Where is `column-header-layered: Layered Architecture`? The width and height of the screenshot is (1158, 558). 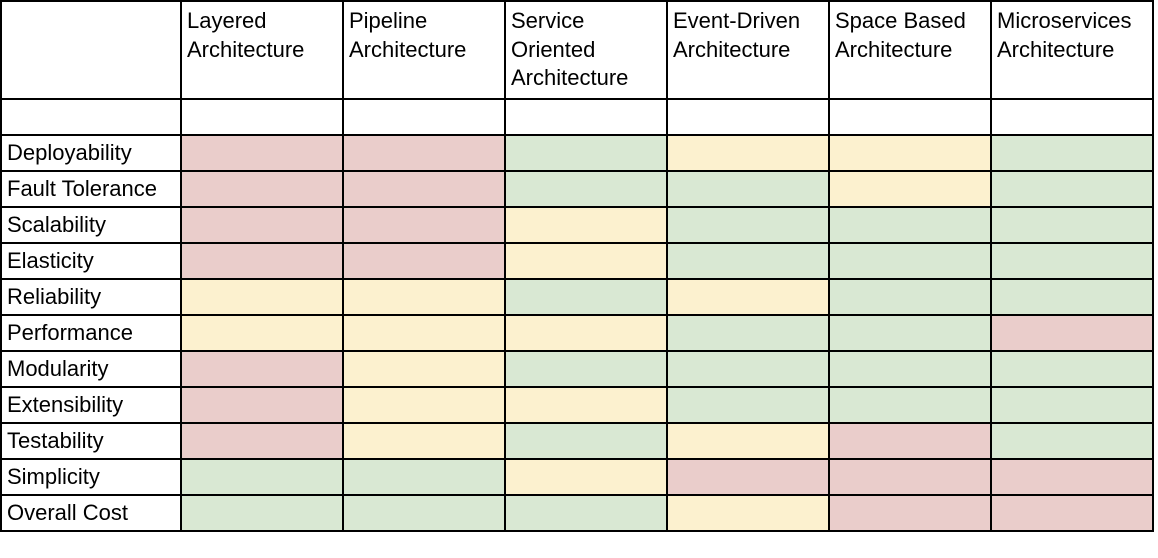
column-header-layered: Layered Architecture is located at coordinates (262, 50).